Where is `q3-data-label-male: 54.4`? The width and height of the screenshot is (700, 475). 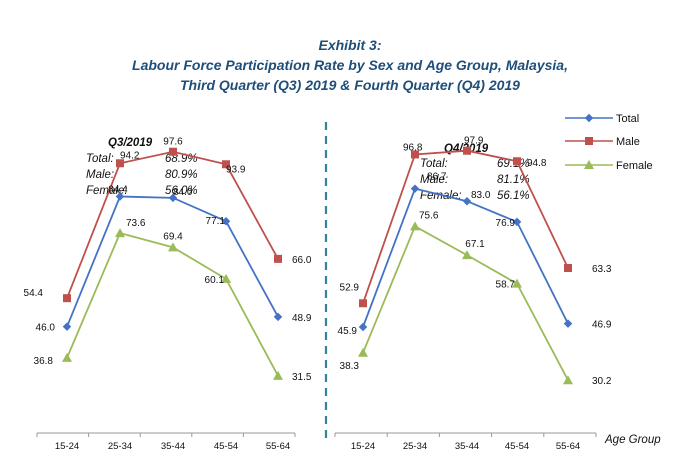 q3-data-label-male: 54.4 is located at coordinates (34, 293).